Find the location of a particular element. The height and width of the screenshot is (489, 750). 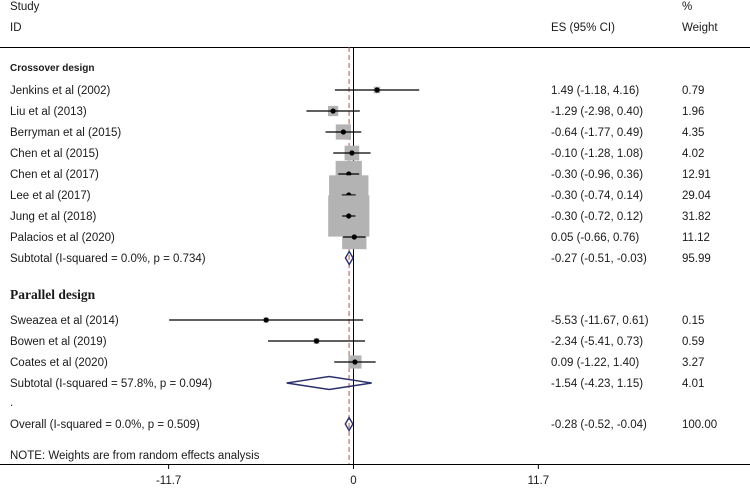

study-label: Chen et al (2015) is located at coordinates (54, 154).